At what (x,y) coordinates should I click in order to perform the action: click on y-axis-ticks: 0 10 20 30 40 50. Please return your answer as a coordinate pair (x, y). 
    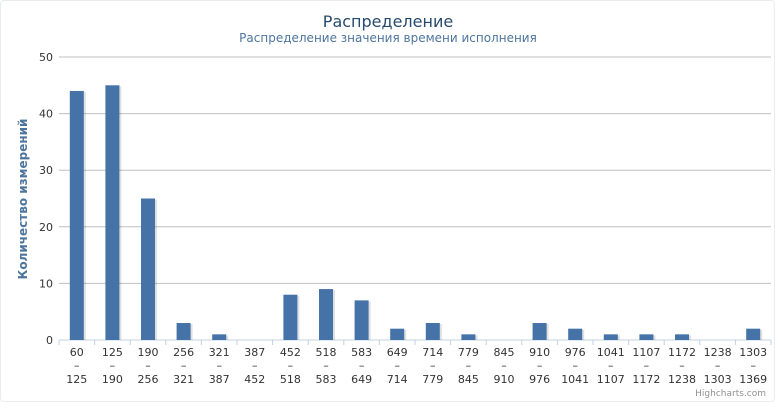
    Looking at the image, I should click on (46, 199).